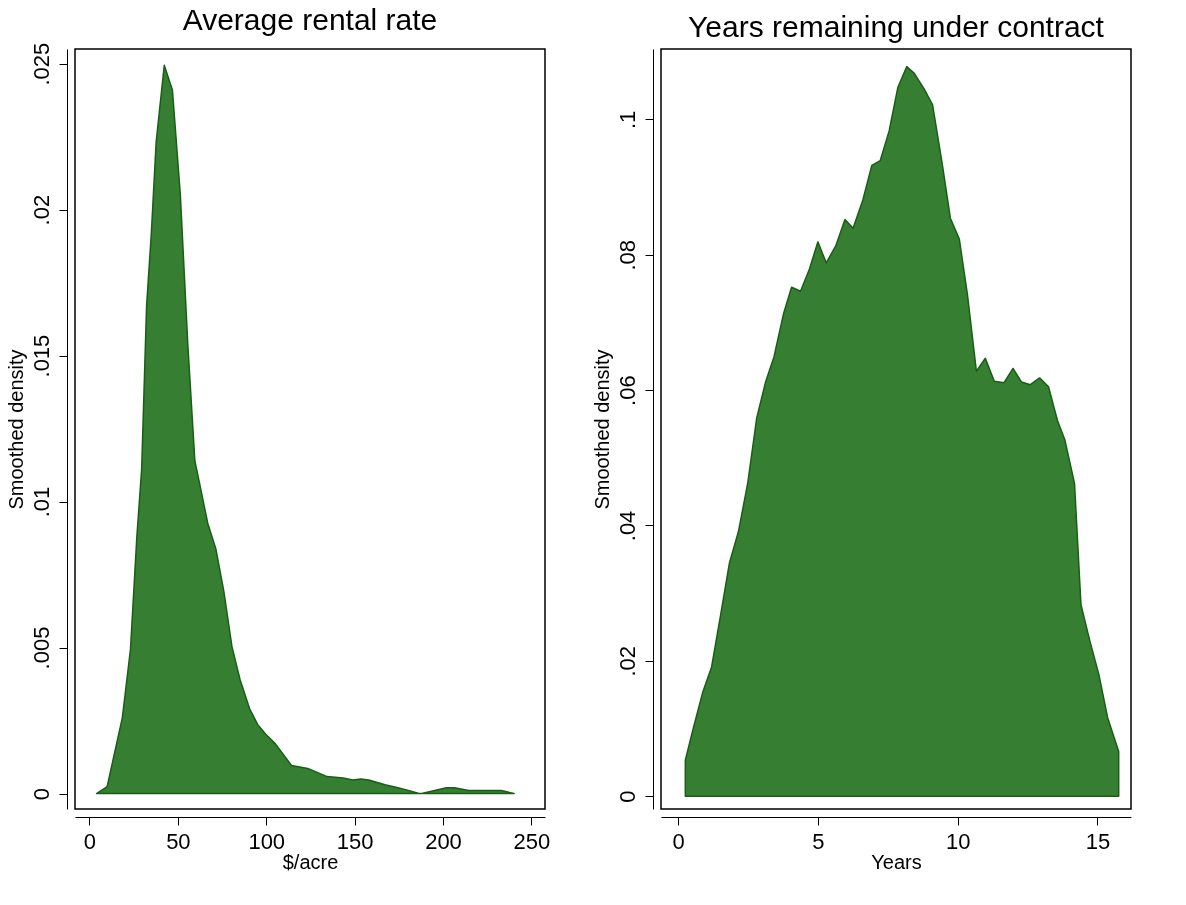 The width and height of the screenshot is (1186, 905). Describe the element at coordinates (627, 526) in the screenshot. I see `y-tick-label: .04` at that location.